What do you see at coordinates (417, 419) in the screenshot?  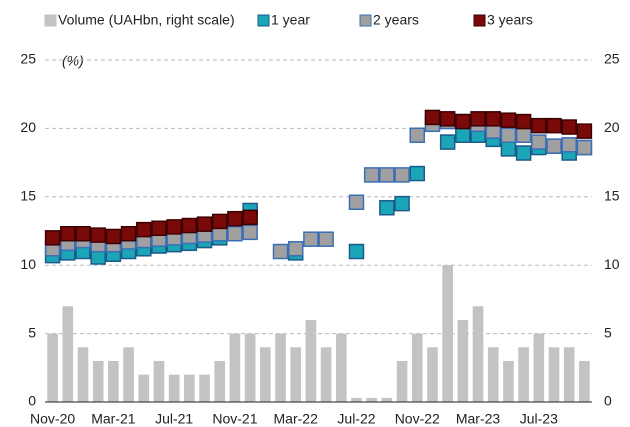 I see `x-tick-label: Nov-22` at bounding box center [417, 419].